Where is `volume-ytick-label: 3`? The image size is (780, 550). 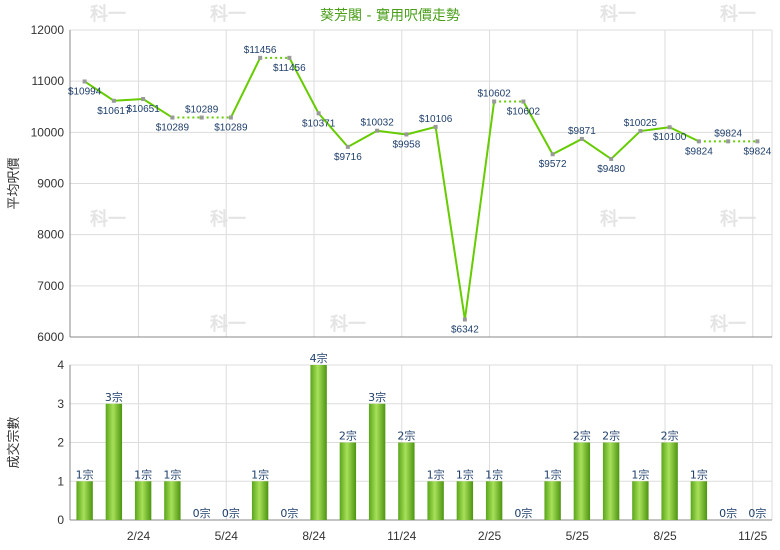 volume-ytick-label: 3 is located at coordinates (60, 404).